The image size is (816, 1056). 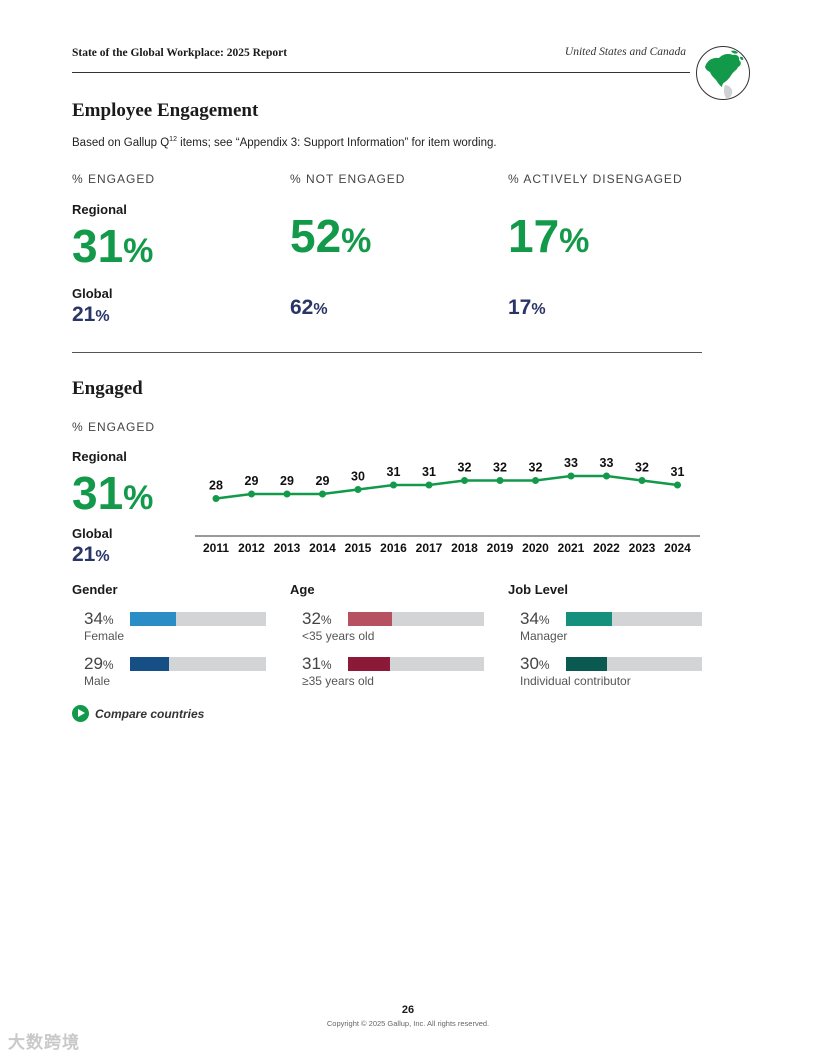 What do you see at coordinates (595, 179) in the screenshot?
I see `metric-label: % ACTIVELY DISENGAGED` at bounding box center [595, 179].